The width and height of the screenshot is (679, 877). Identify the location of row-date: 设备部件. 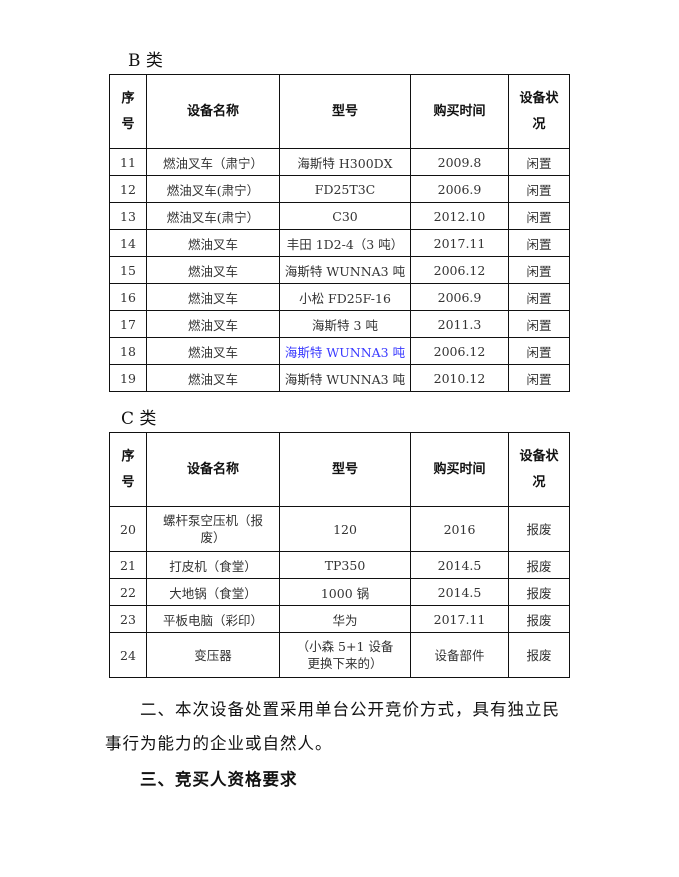
(459, 655).